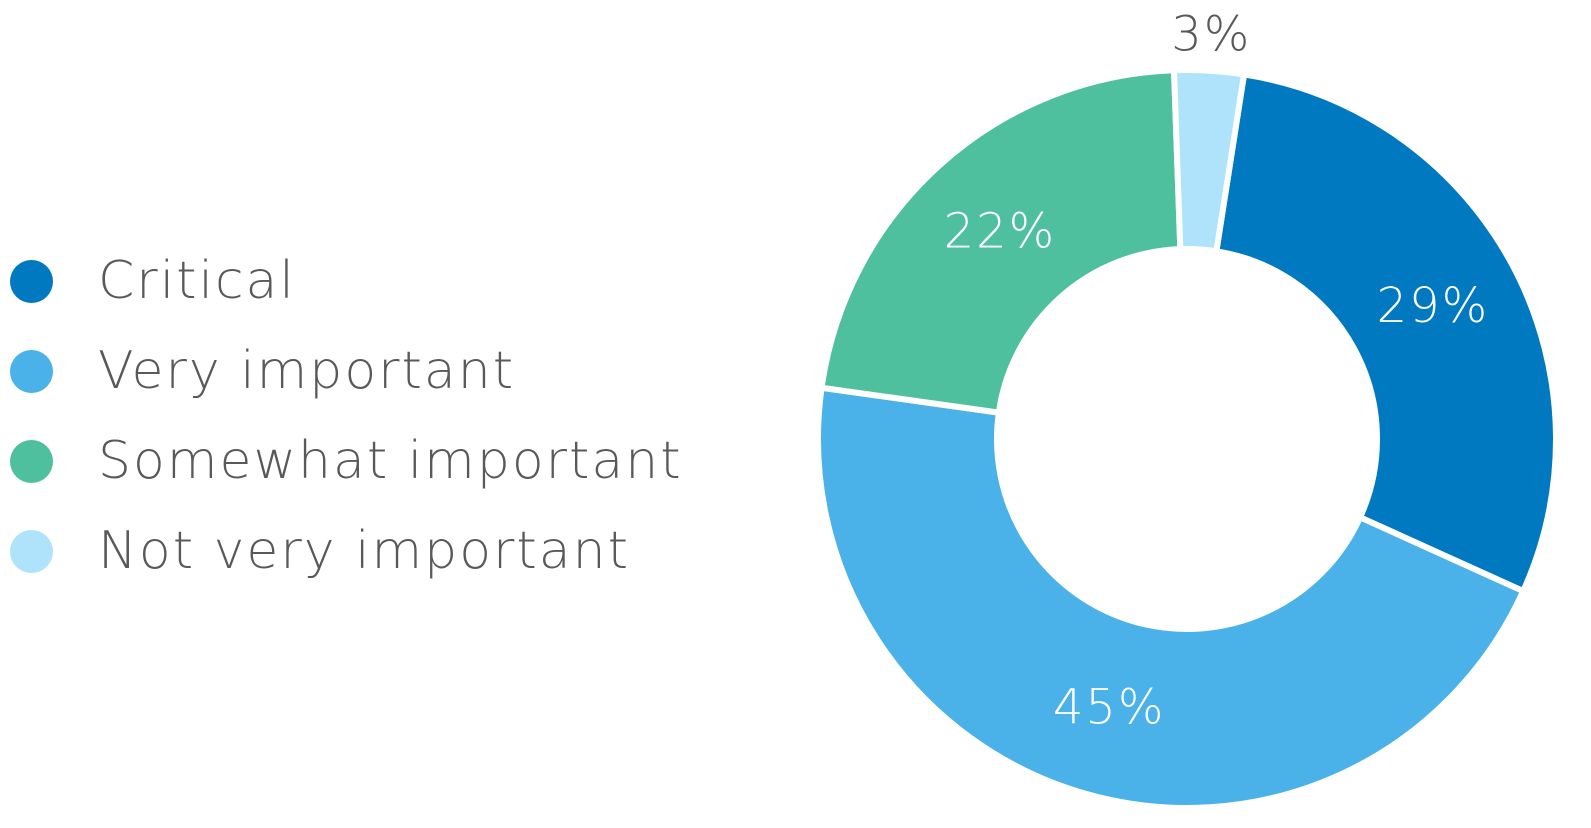  Describe the element at coordinates (31, 371) in the screenshot. I see `legend-swatch-very-important` at that location.